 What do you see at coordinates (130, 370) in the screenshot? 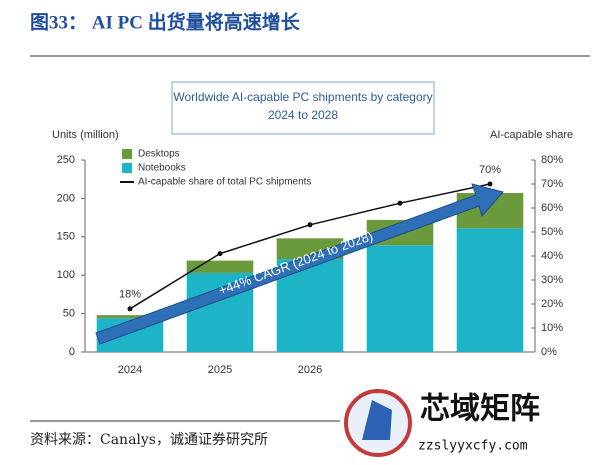
I see `x-tick-label: 2024` at bounding box center [130, 370].